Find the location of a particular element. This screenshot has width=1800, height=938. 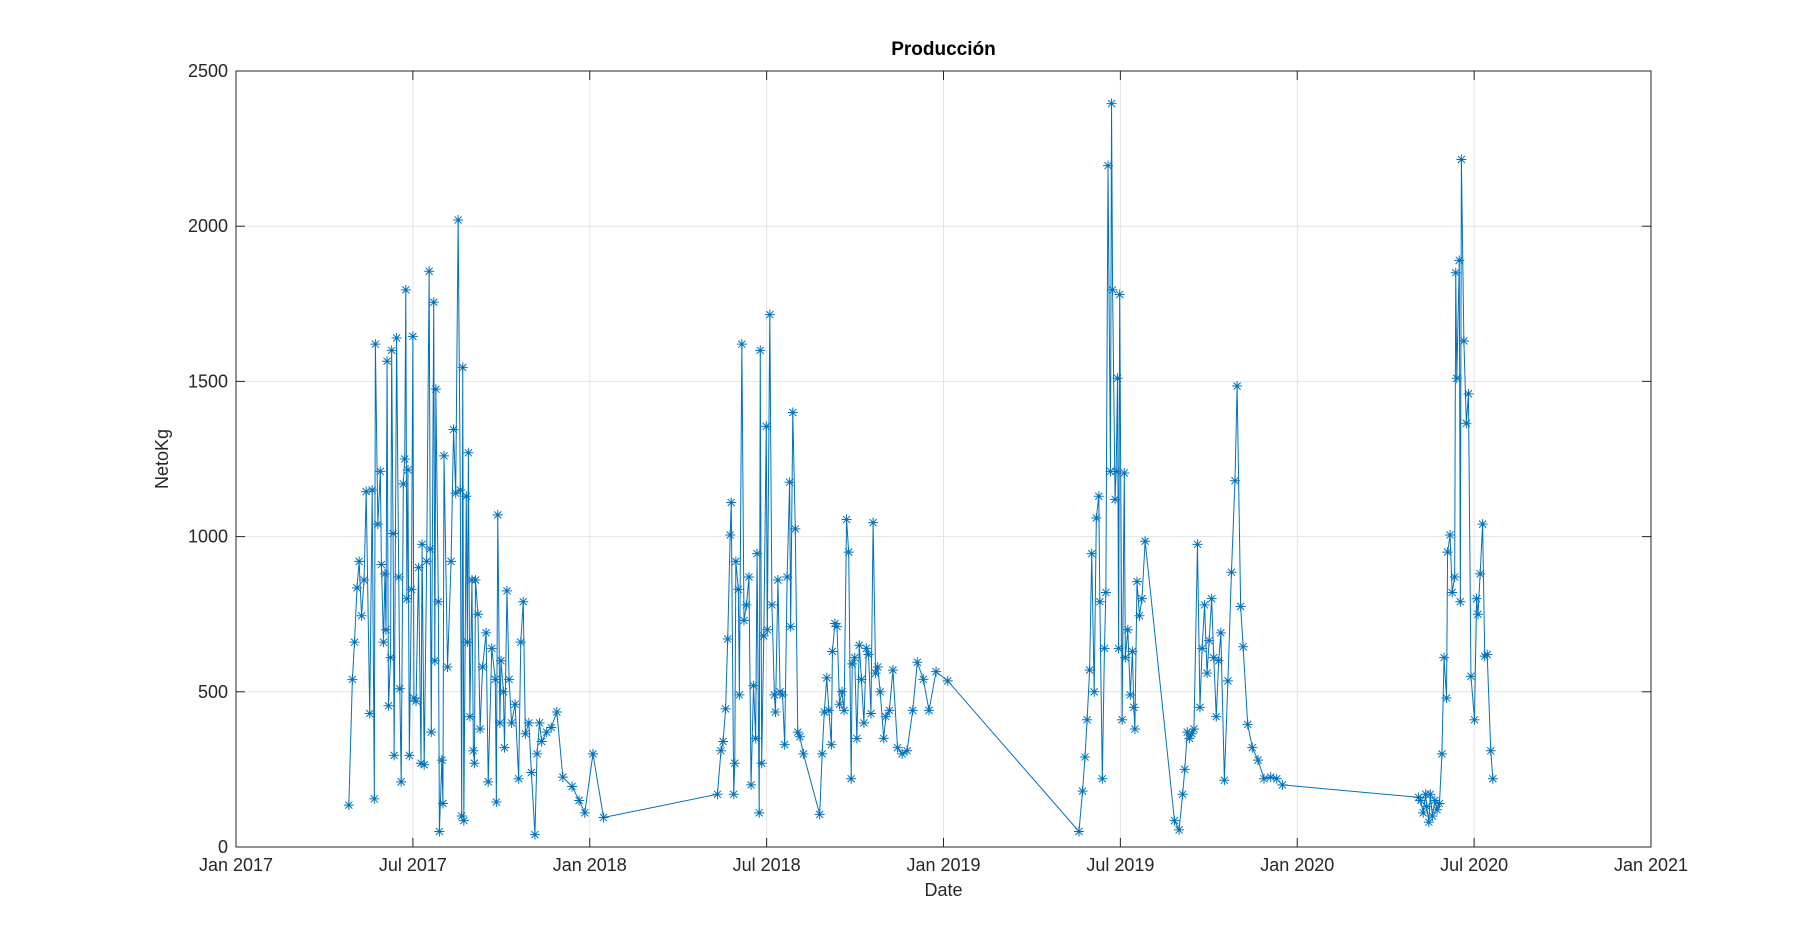

x-axis-label: Date is located at coordinates (943, 890).